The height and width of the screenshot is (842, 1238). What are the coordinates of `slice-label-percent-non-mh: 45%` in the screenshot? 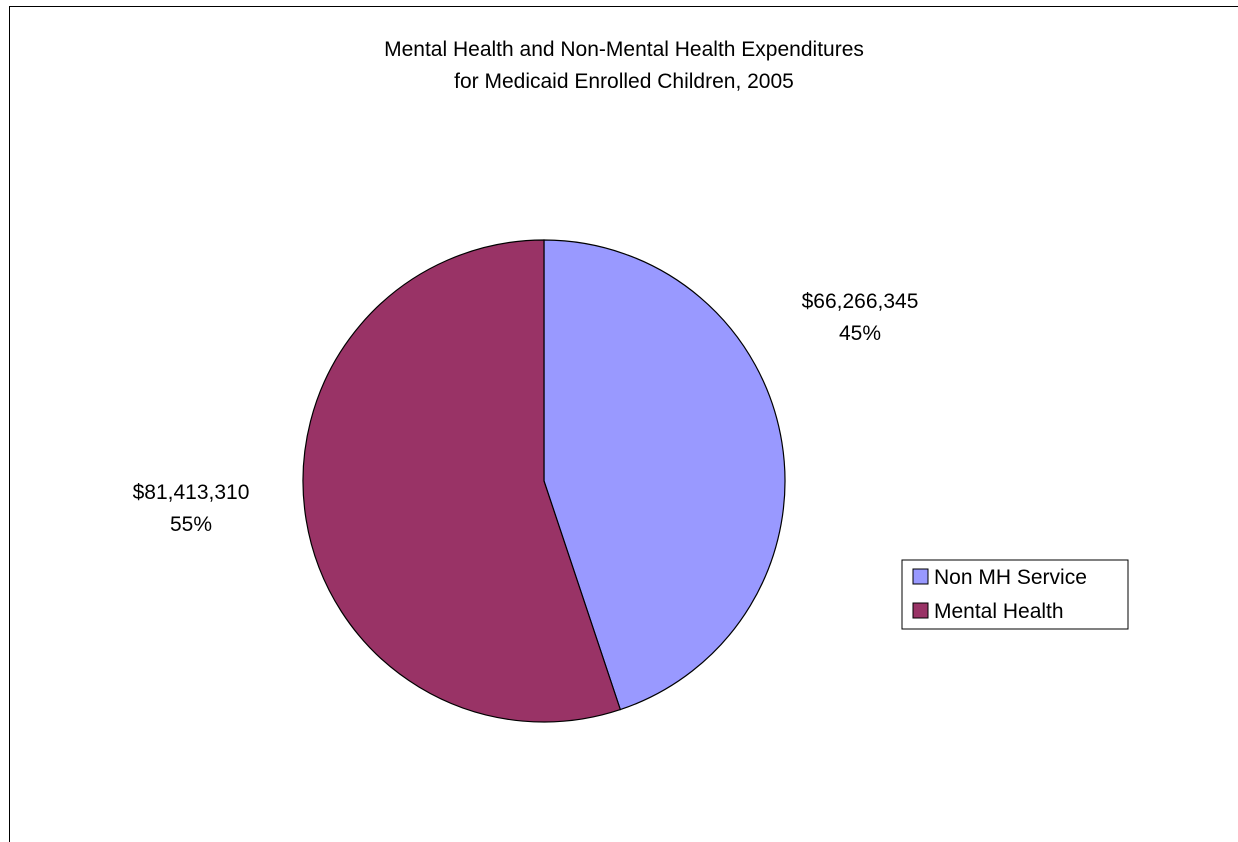 It's located at (860, 333).